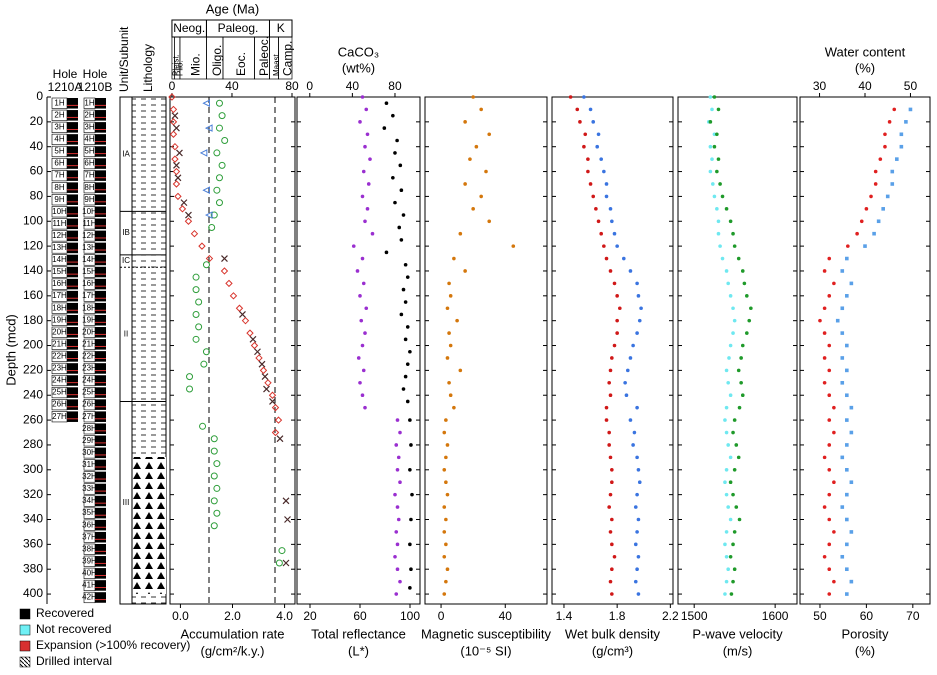 This screenshot has width=937, height=675. What do you see at coordinates (506, 616) in the screenshot?
I see `x-tick-label: 40` at bounding box center [506, 616].